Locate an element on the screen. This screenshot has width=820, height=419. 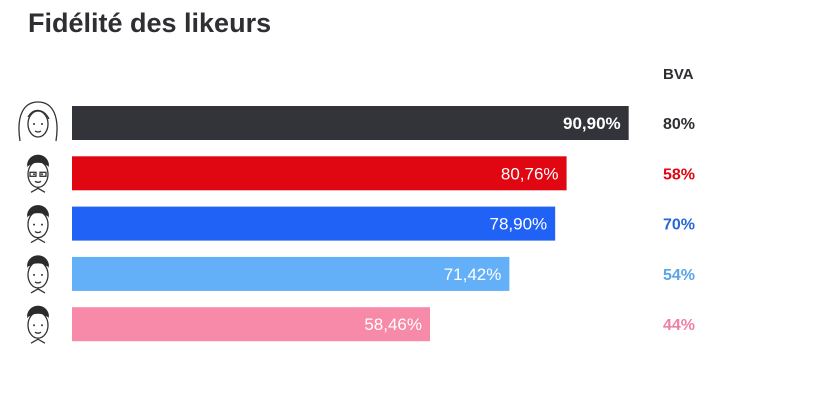
bar-value-label-2: 80,76% is located at coordinates (530, 173).